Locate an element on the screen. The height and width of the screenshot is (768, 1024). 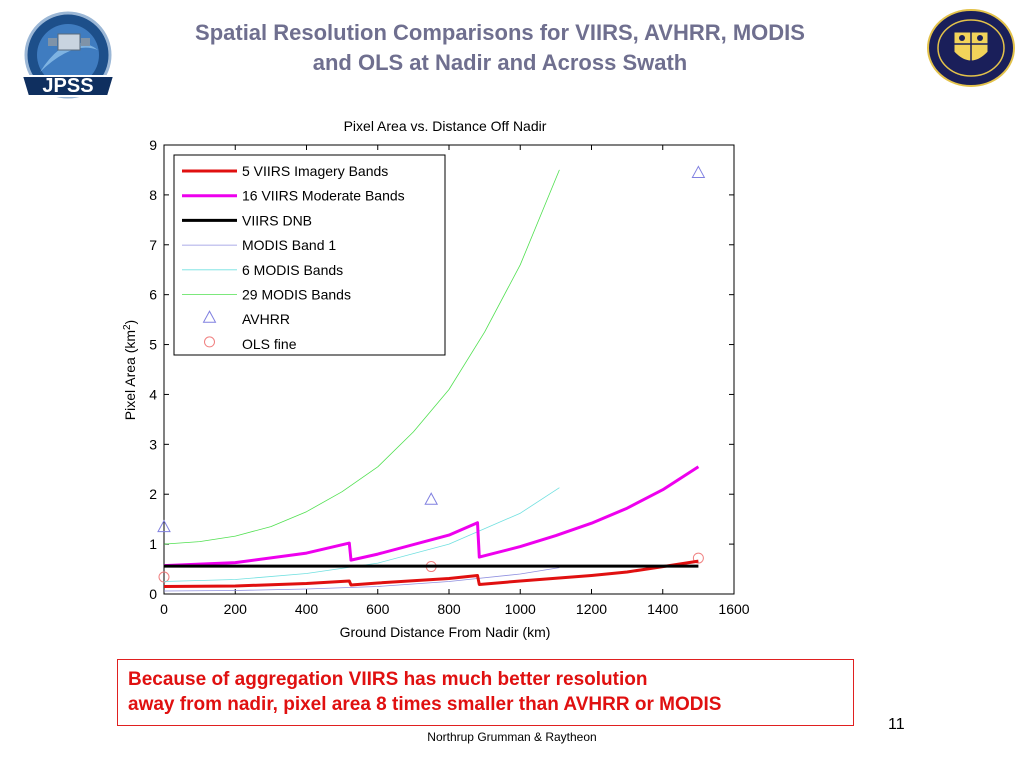
footer-credit: Northrup Grumman & Raytheon is located at coordinates (512, 737).